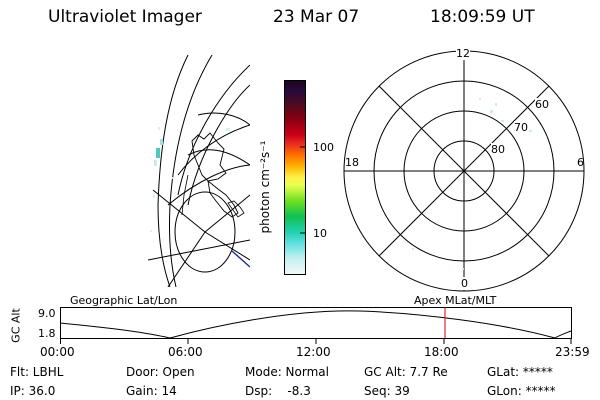  What do you see at coordinates (278, 391) in the screenshot?
I see `dsp-readout: Dsp: -8.3` at bounding box center [278, 391].